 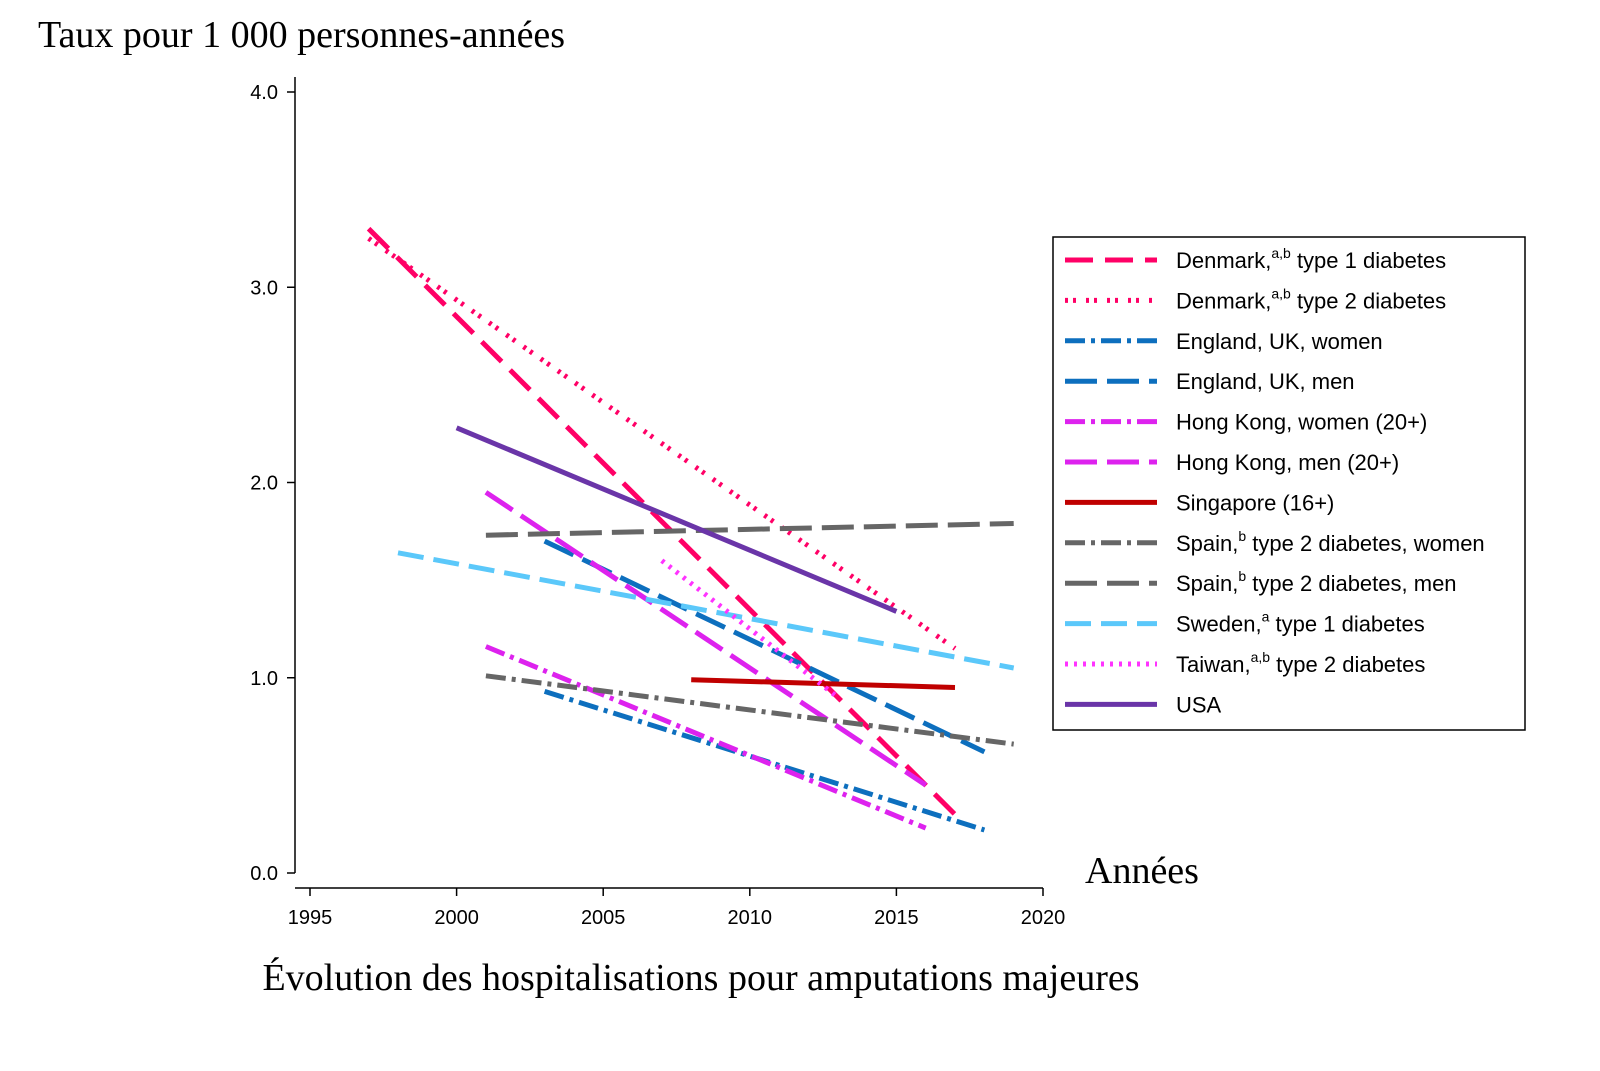 What do you see at coordinates (1311, 259) in the screenshot?
I see `legend-label-0: Denmark,a,b type 1 diabetes` at bounding box center [1311, 259].